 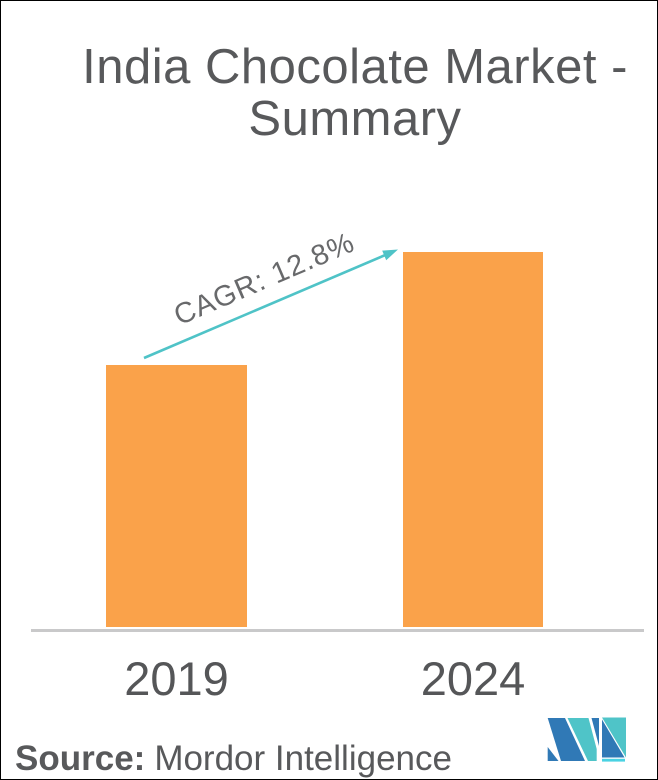 What do you see at coordinates (176, 496) in the screenshot?
I see `bar-2019` at bounding box center [176, 496].